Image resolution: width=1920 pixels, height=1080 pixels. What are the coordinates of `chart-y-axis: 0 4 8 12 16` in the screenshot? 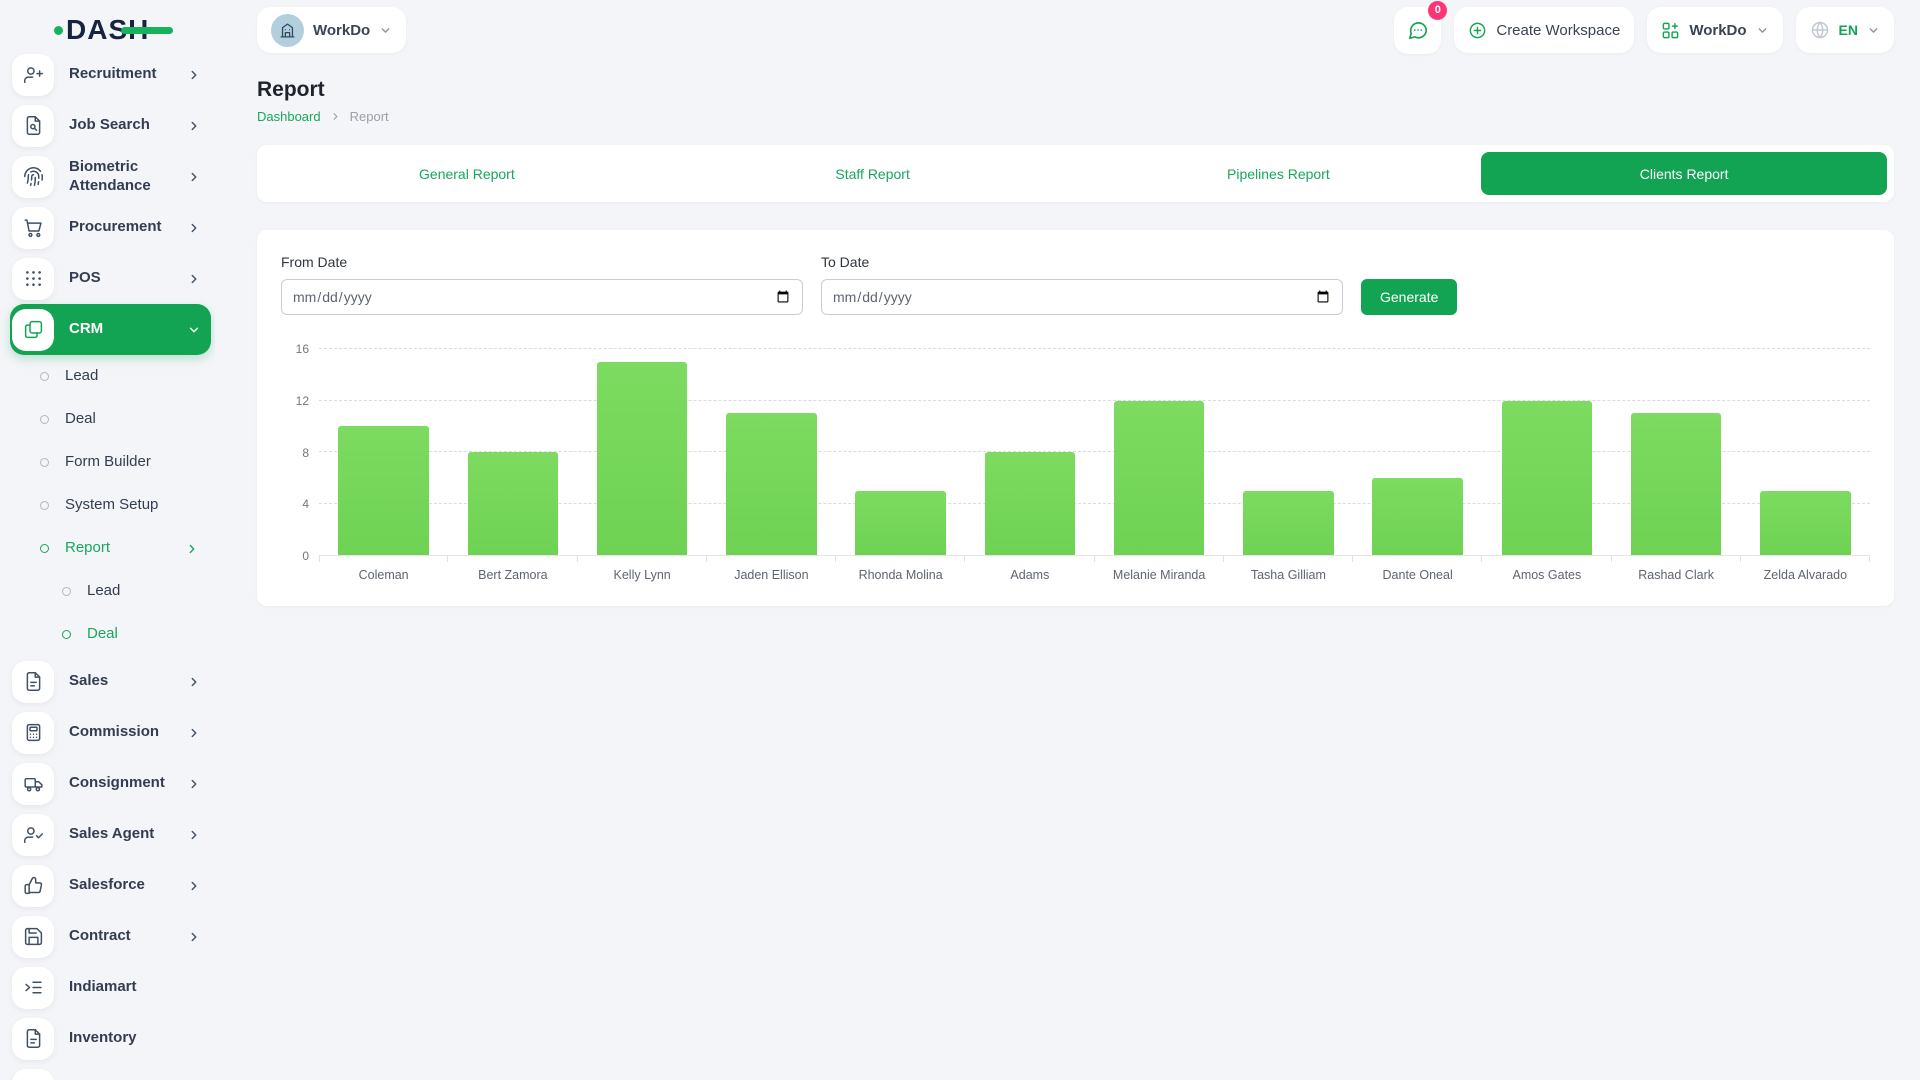 It's located at (300, 452).